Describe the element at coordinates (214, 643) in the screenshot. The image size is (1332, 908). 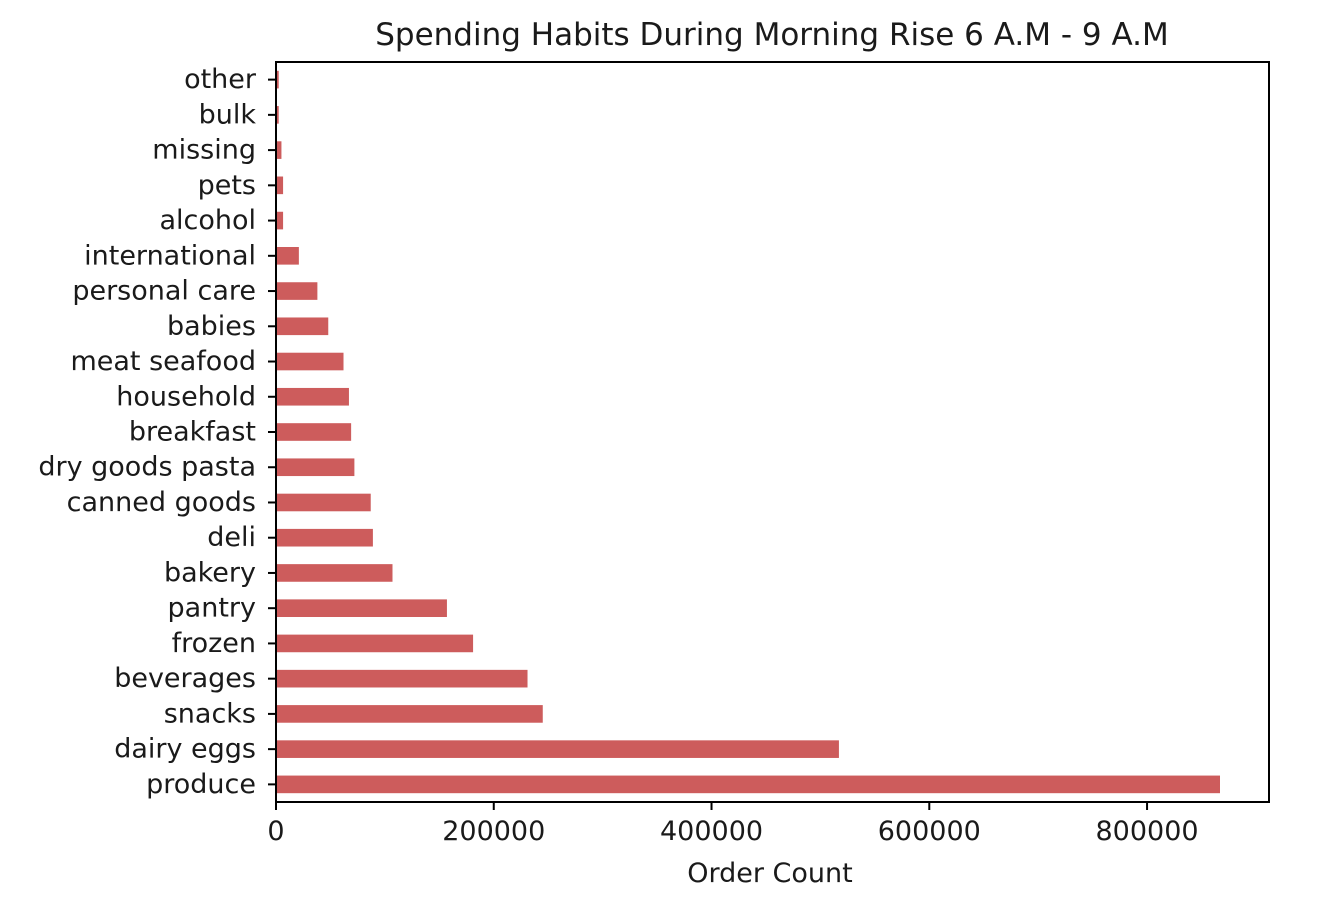
I see `y-tick-label-frozen: frozen` at that location.